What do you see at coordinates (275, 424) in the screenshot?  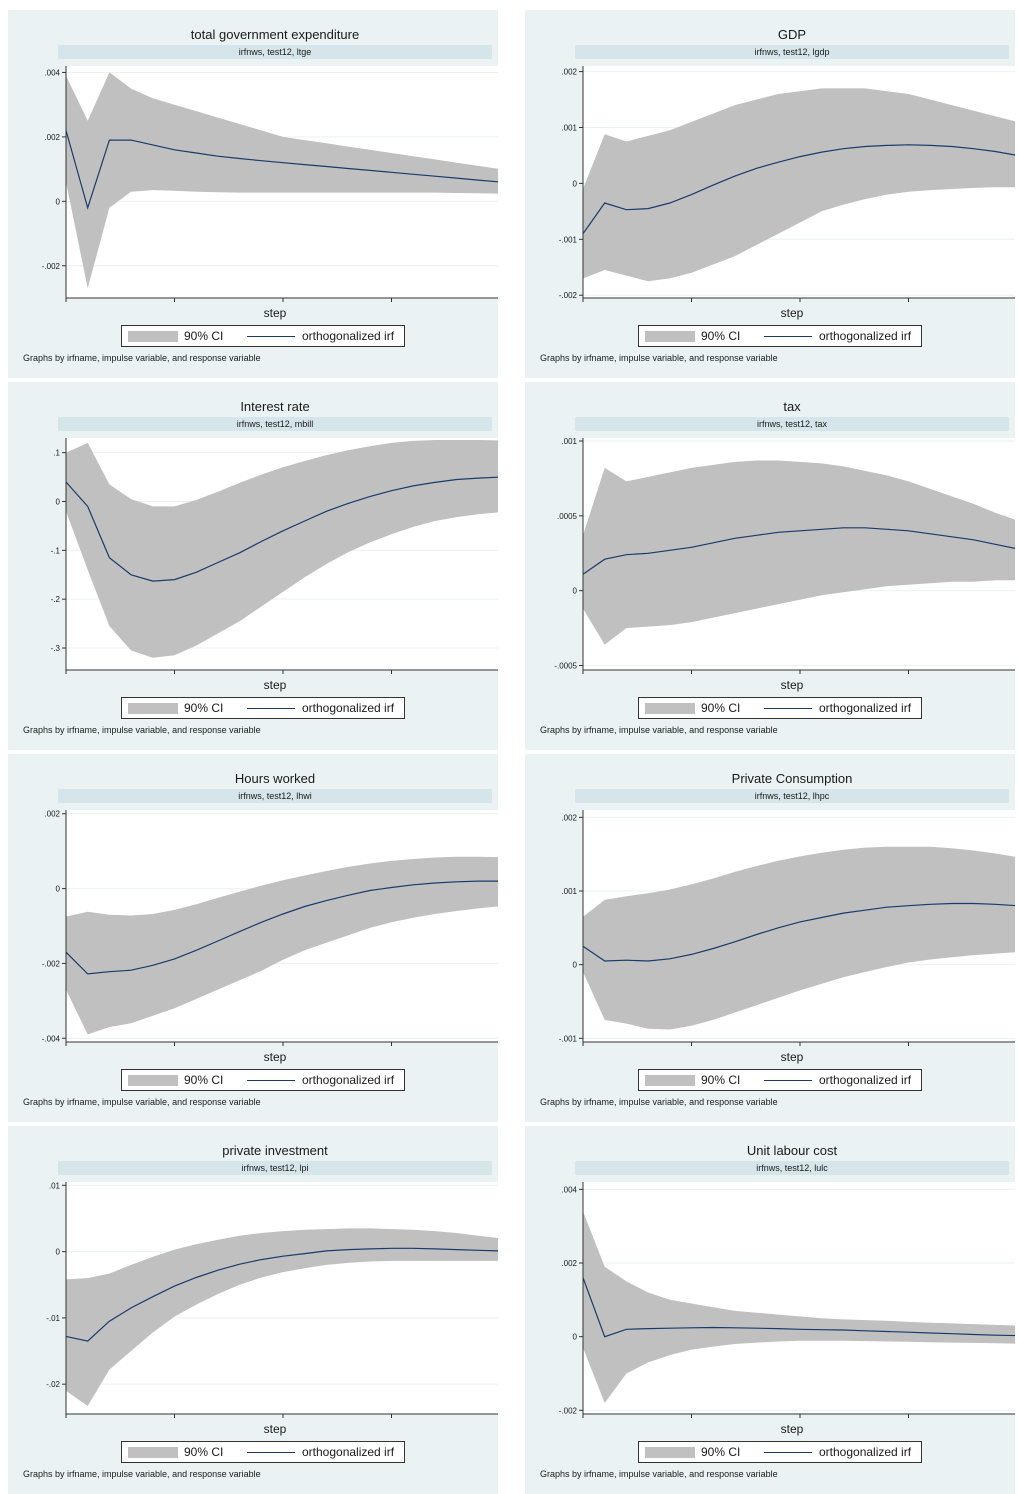 I see `panel-subtitle: irfnws, test12, mbill` at bounding box center [275, 424].